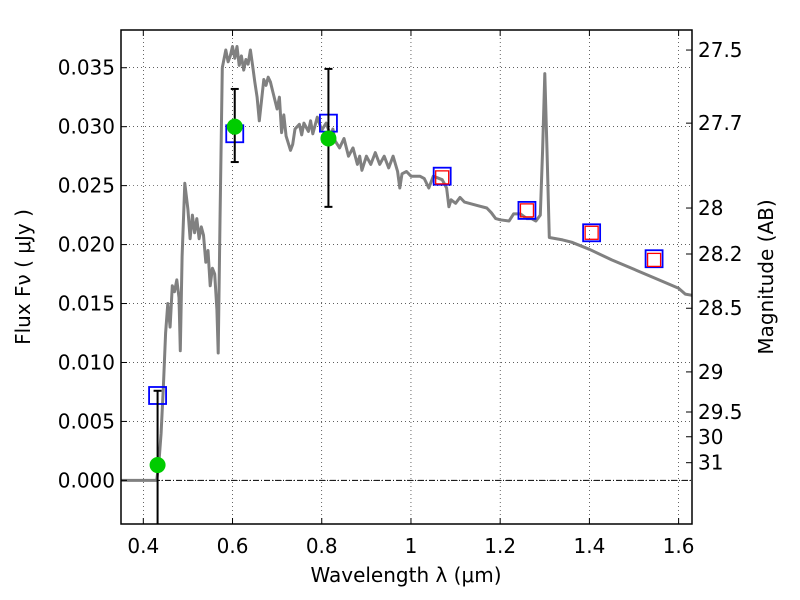 This screenshot has height=600, width=800. I want to click on x-axis-label: Wavelength λ (μm), so click(405, 575).